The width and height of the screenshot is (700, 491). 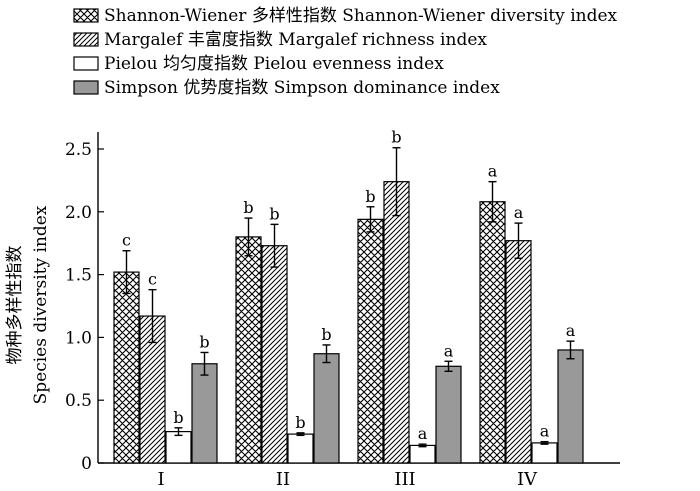 I want to click on y-tick-label: 1.5, so click(x=78, y=276).